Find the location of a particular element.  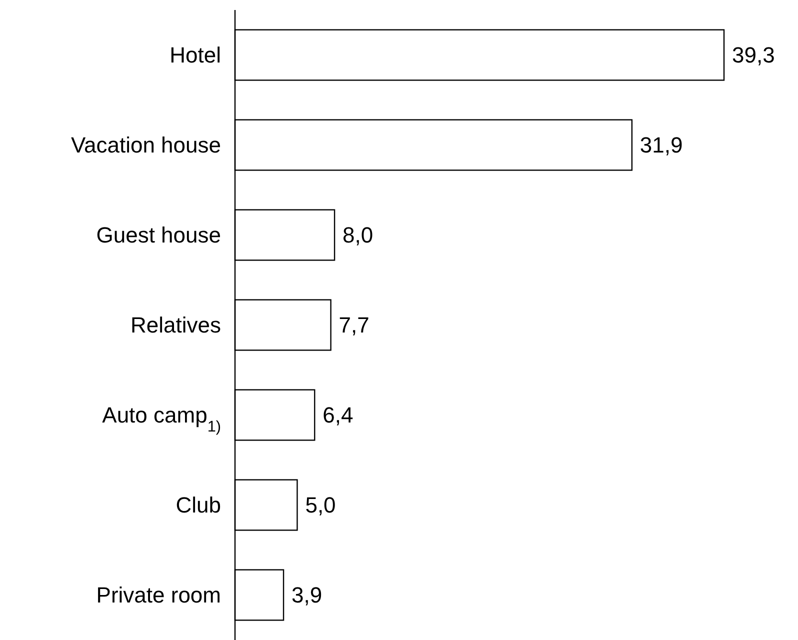

data-label: 7,7 is located at coordinates (354, 325).